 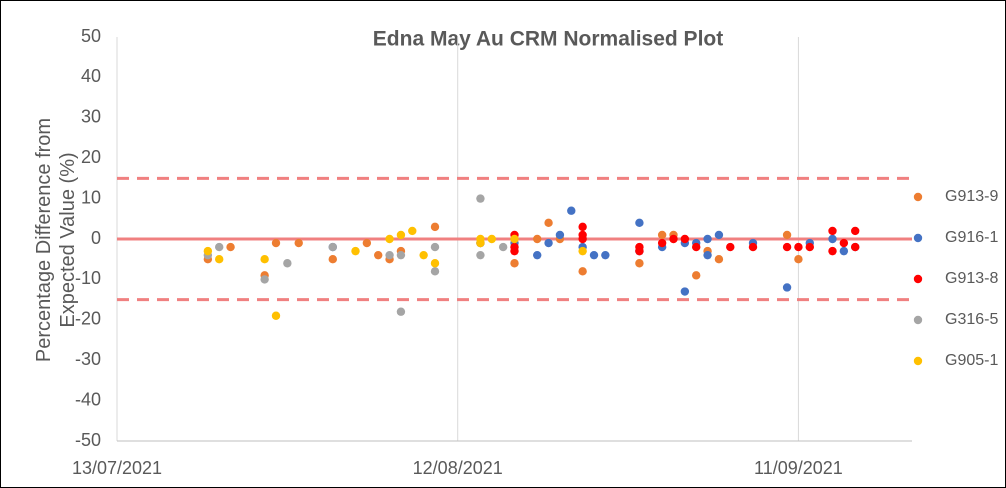 I want to click on x-tick-label: 12/08/2021, so click(x=458, y=468).